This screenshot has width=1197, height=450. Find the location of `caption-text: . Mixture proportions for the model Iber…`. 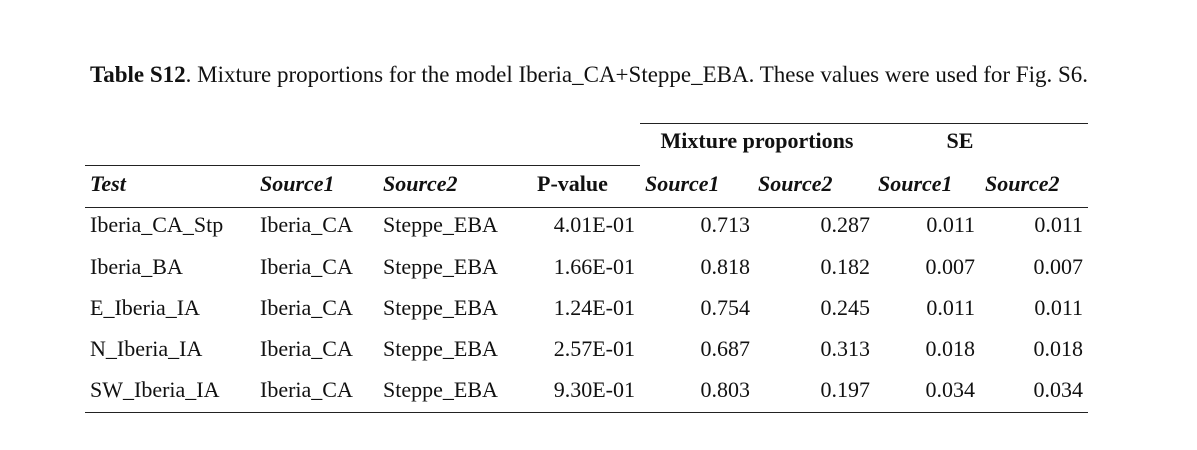

caption-text: . Mixture proportions for the model Iber… is located at coordinates (637, 74).